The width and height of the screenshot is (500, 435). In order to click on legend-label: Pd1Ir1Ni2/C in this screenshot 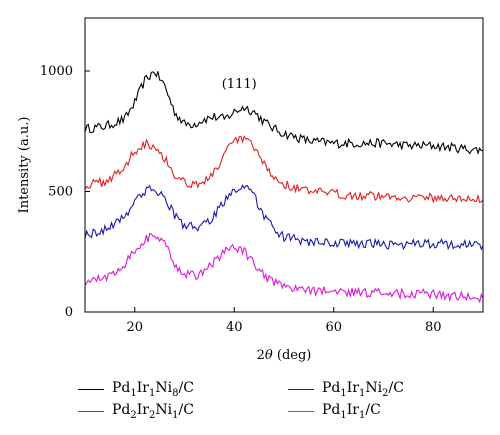, I will do `click(363, 389)`.